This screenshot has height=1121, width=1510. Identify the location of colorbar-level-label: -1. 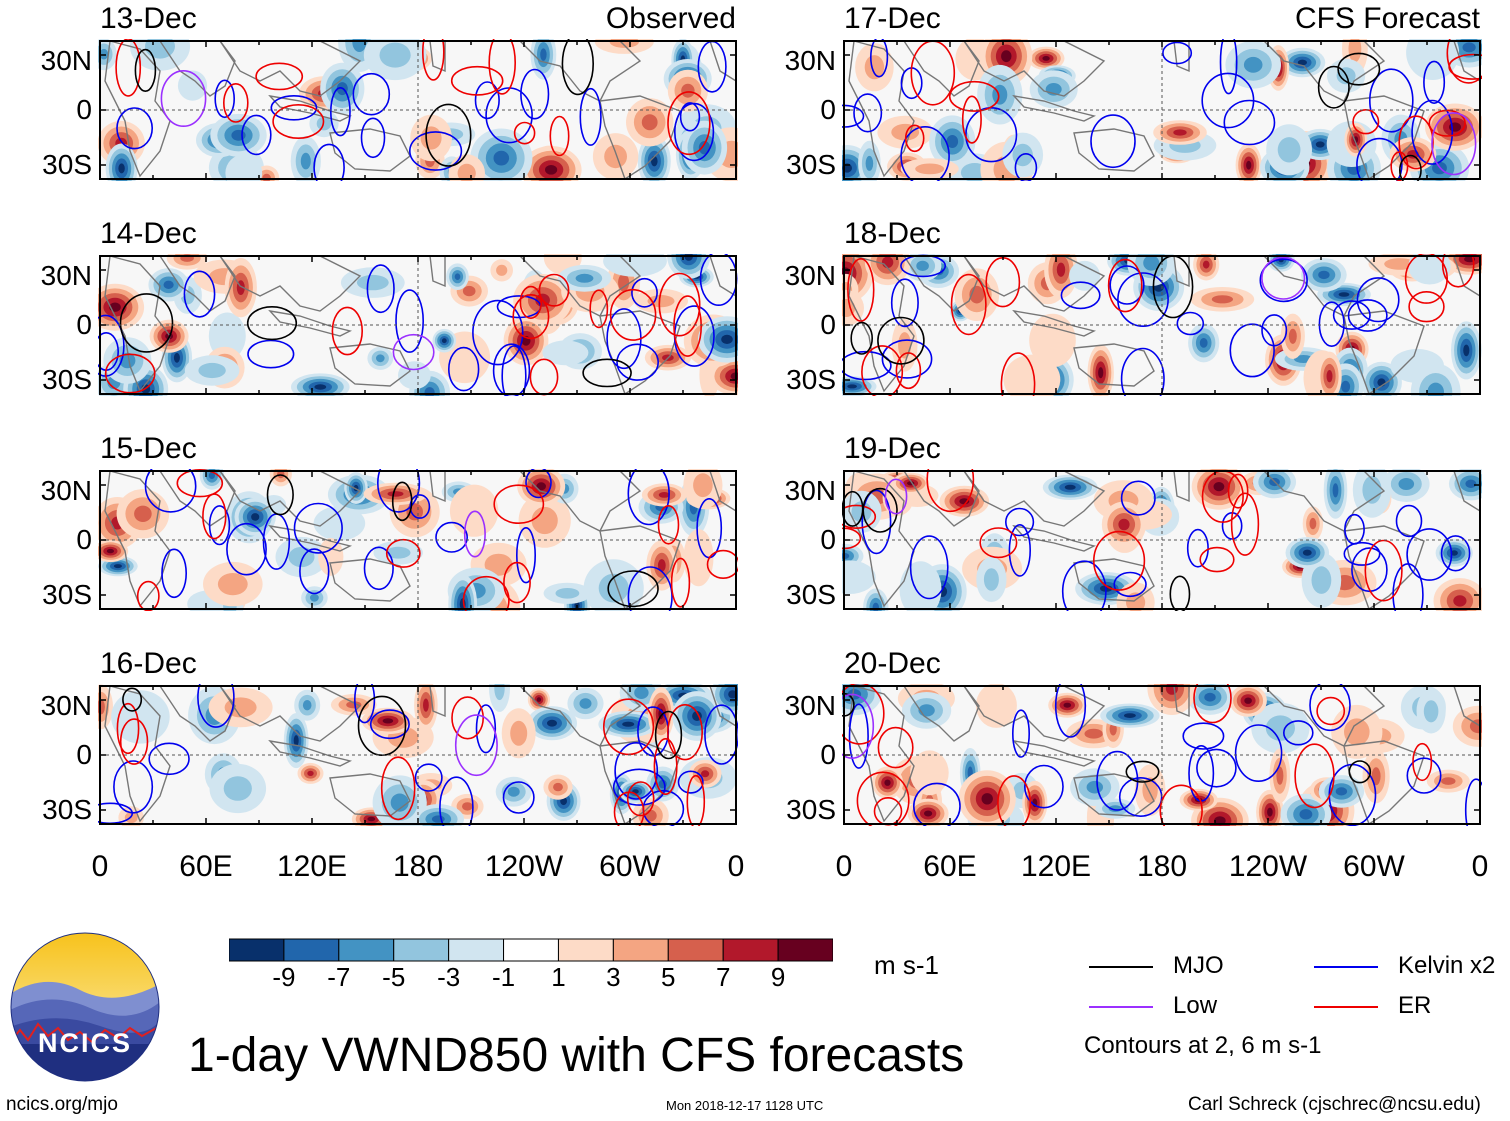
(503, 977).